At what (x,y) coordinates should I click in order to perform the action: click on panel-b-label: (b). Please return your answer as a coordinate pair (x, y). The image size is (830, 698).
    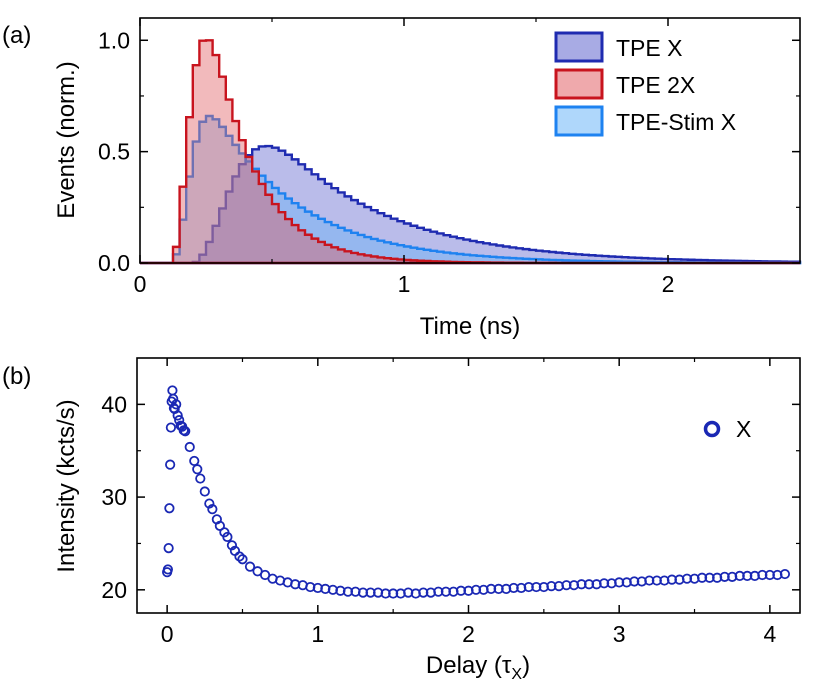
    Looking at the image, I should click on (16, 376).